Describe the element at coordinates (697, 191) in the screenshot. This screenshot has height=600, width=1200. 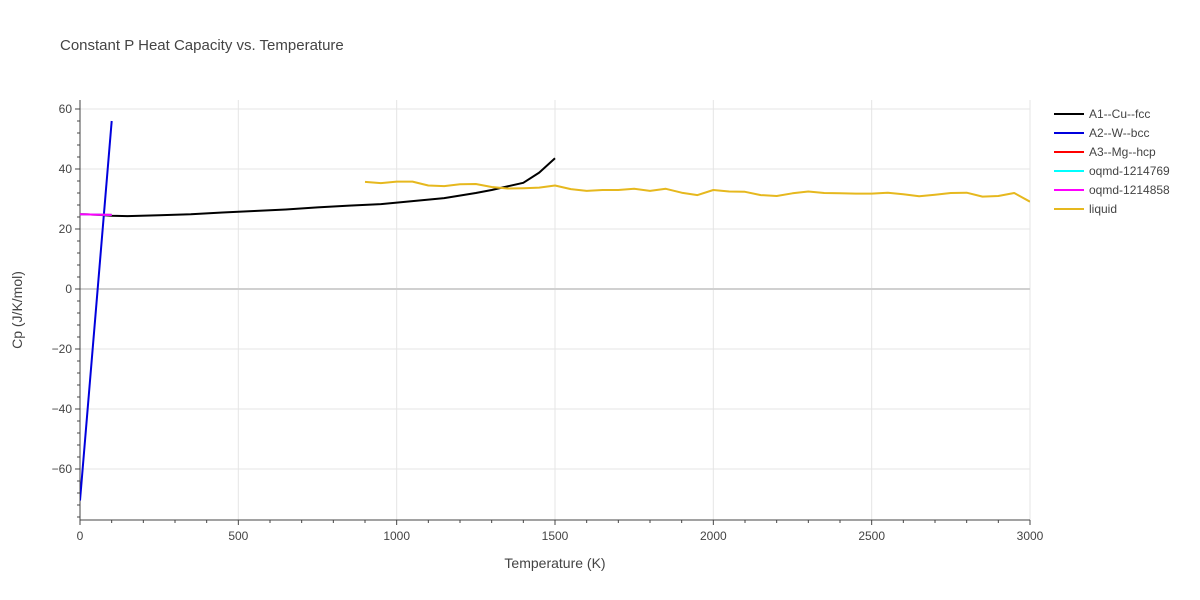
I see `series-line-liquid` at that location.